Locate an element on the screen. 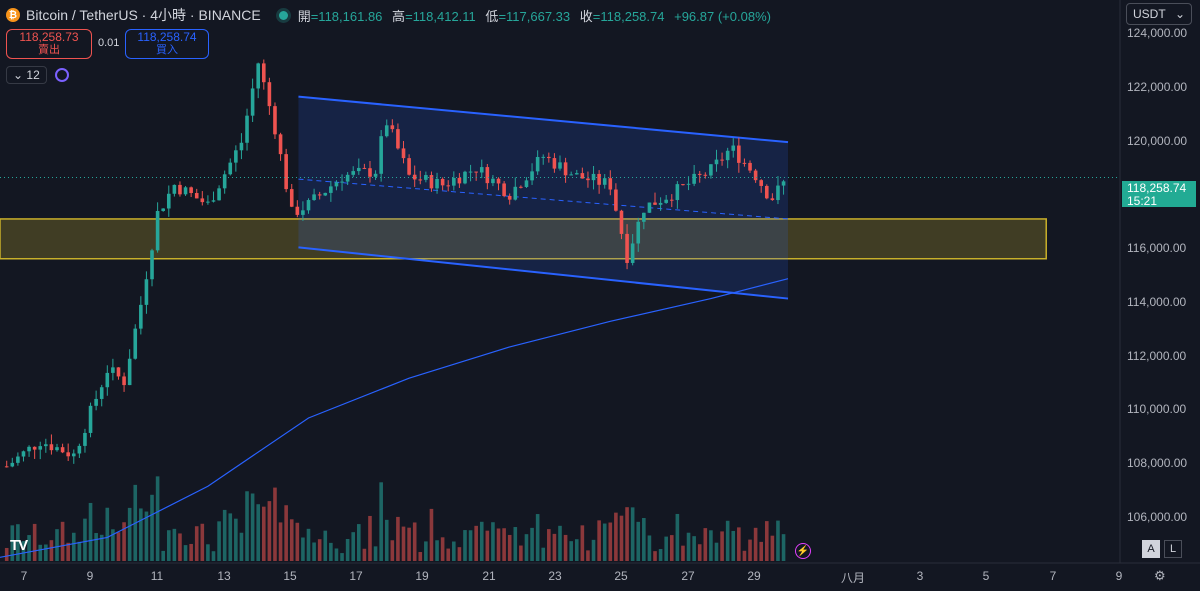 The width and height of the screenshot is (1200, 591). log-scale-button: L is located at coordinates (1173, 549).